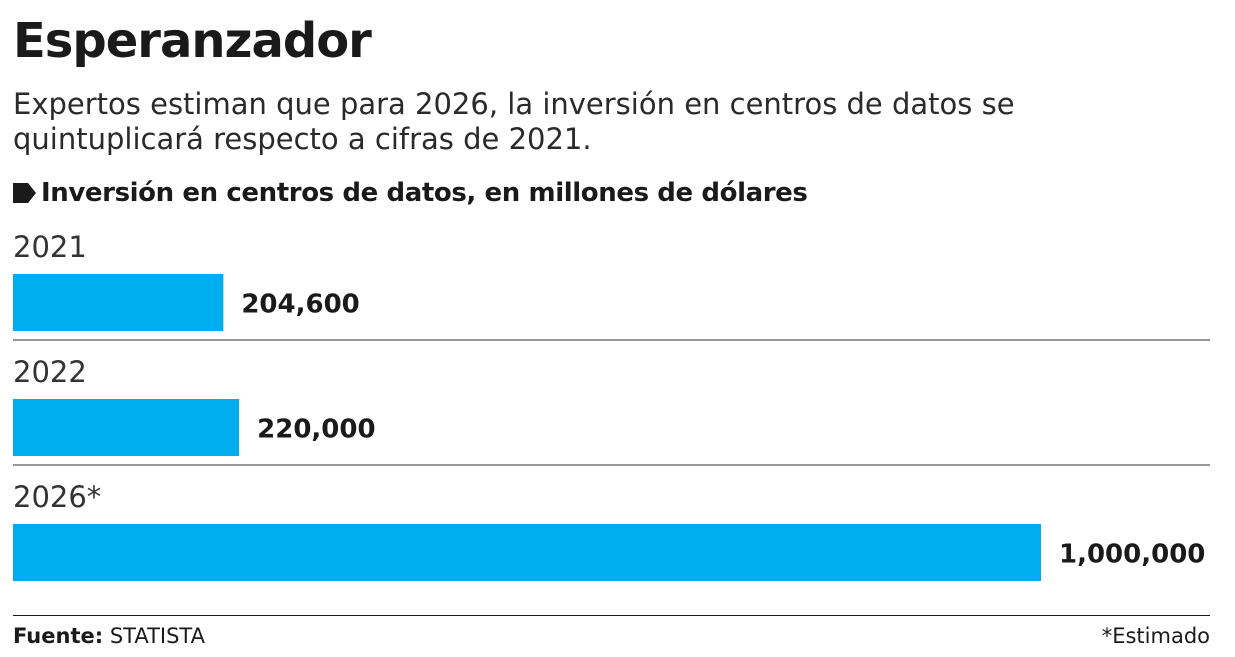 The height and width of the screenshot is (657, 1235). I want to click on source-value: STATISTA, so click(157, 636).